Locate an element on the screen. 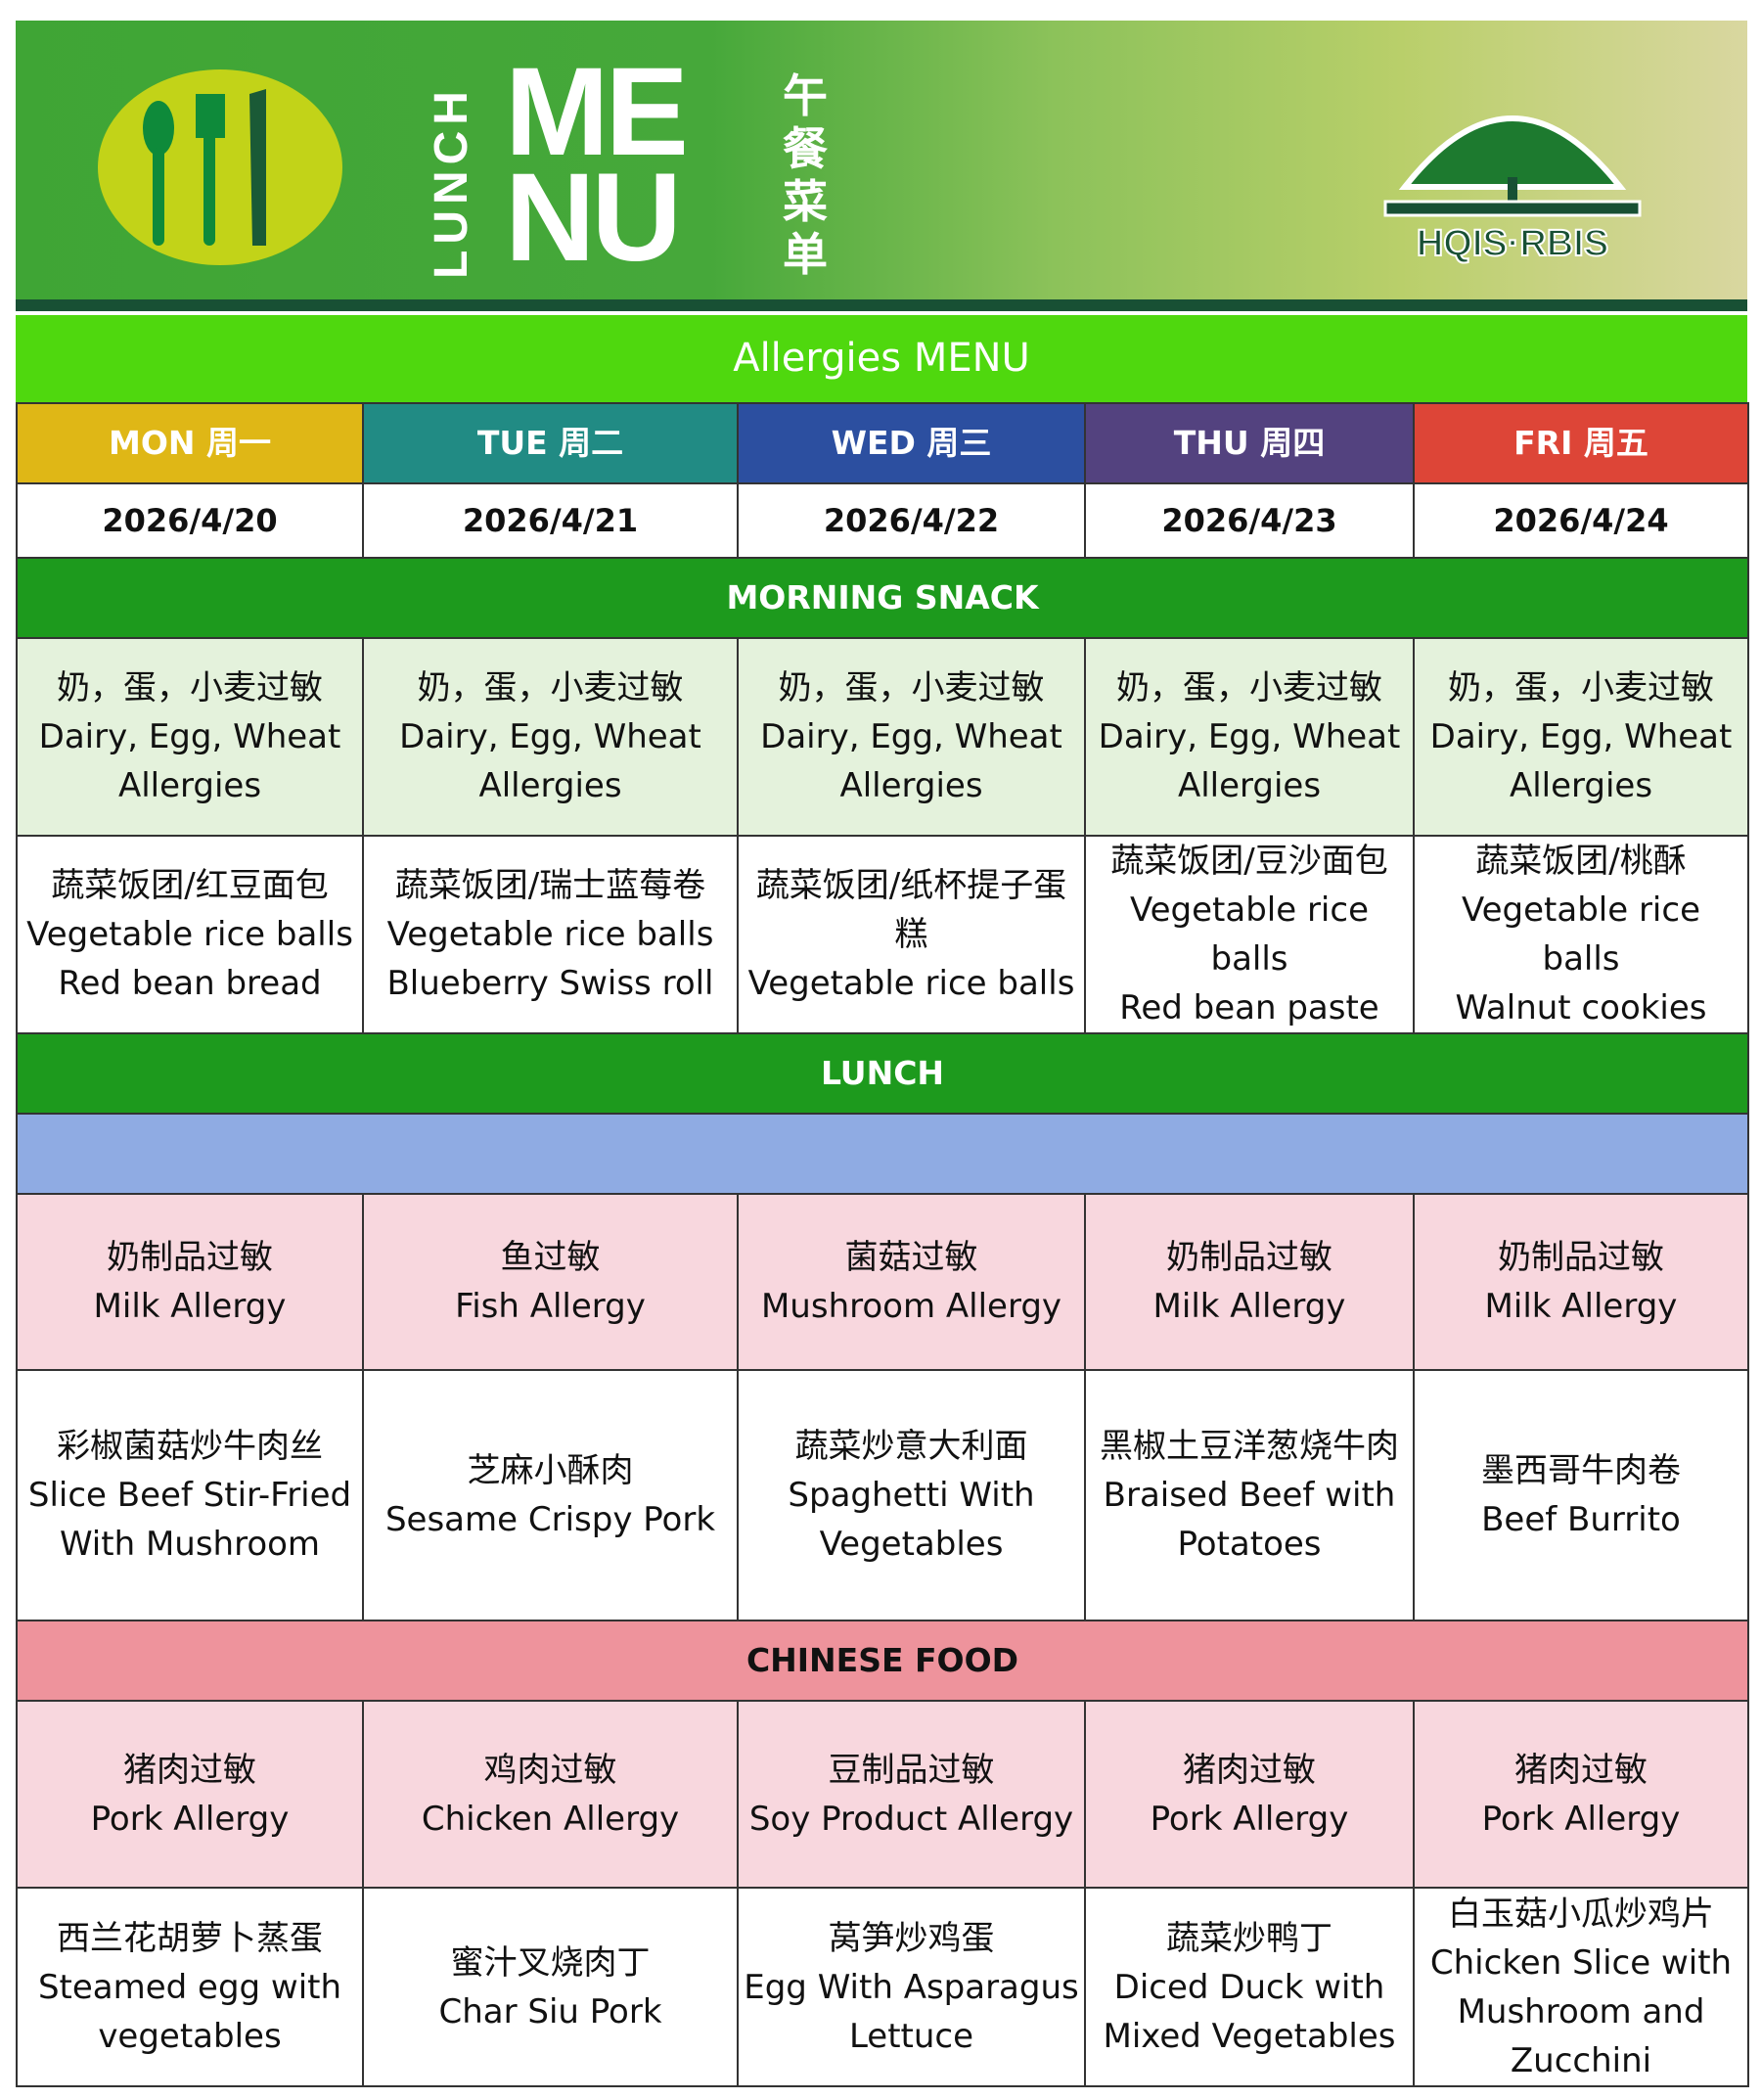 The height and width of the screenshot is (2100, 1761). menu-title: ME NU is located at coordinates (597, 165).